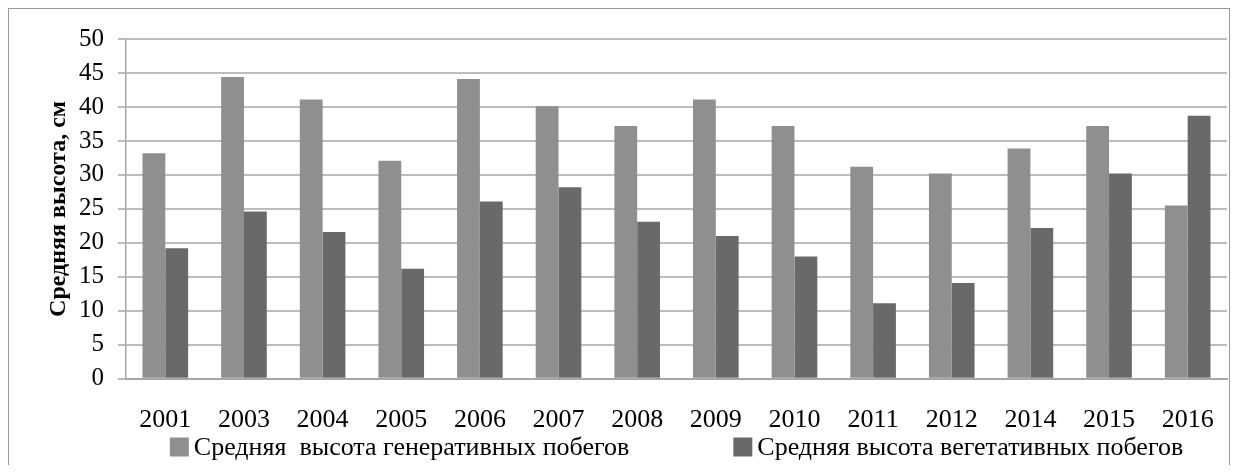 This screenshot has height=474, width=1238. Describe the element at coordinates (97, 343) in the screenshot. I see `y-tick-label: 5` at that location.